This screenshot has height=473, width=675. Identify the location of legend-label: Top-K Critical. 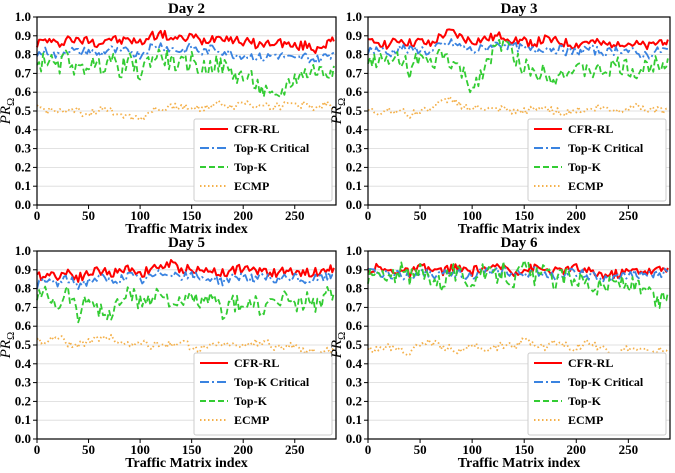
(606, 148).